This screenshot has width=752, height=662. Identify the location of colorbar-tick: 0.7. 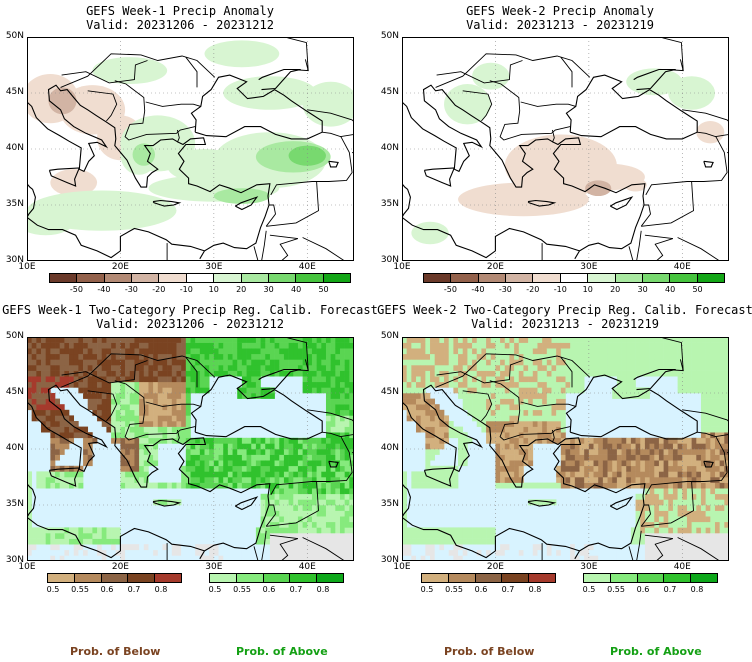
(134, 589).